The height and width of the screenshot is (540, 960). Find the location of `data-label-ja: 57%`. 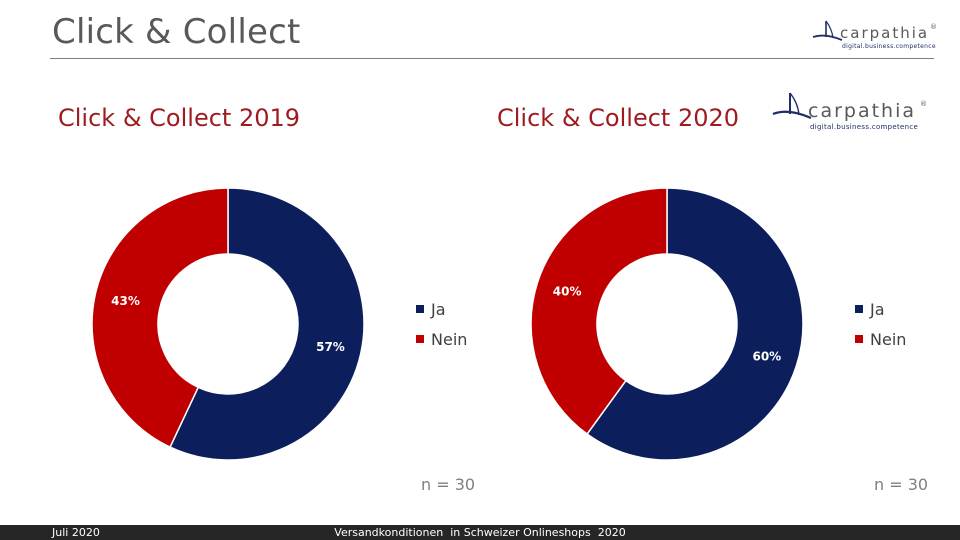

data-label-ja: 57% is located at coordinates (330, 347).